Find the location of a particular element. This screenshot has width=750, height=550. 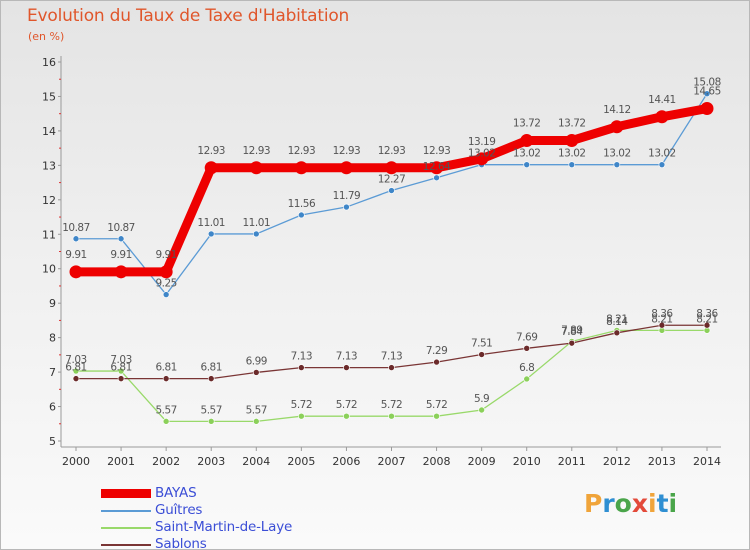

data-label: 7.03 is located at coordinates (120, 360).